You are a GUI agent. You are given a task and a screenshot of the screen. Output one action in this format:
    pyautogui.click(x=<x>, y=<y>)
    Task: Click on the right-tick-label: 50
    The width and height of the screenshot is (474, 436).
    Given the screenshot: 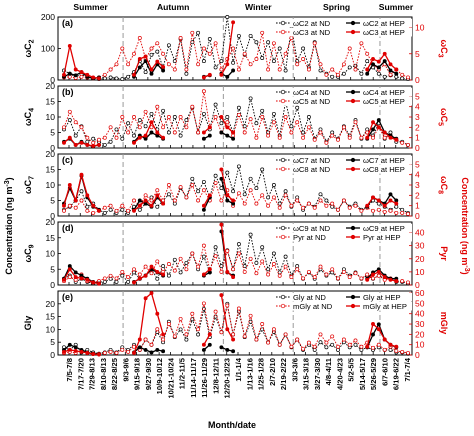 What is the action you would take?
    pyautogui.click(x=420, y=303)
    